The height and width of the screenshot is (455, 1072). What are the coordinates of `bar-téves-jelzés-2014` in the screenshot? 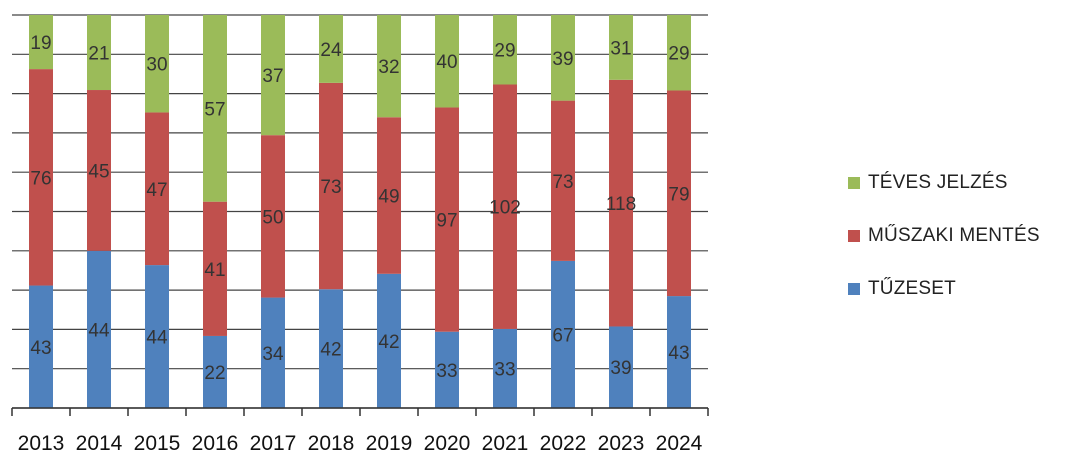 It's located at (99, 53).